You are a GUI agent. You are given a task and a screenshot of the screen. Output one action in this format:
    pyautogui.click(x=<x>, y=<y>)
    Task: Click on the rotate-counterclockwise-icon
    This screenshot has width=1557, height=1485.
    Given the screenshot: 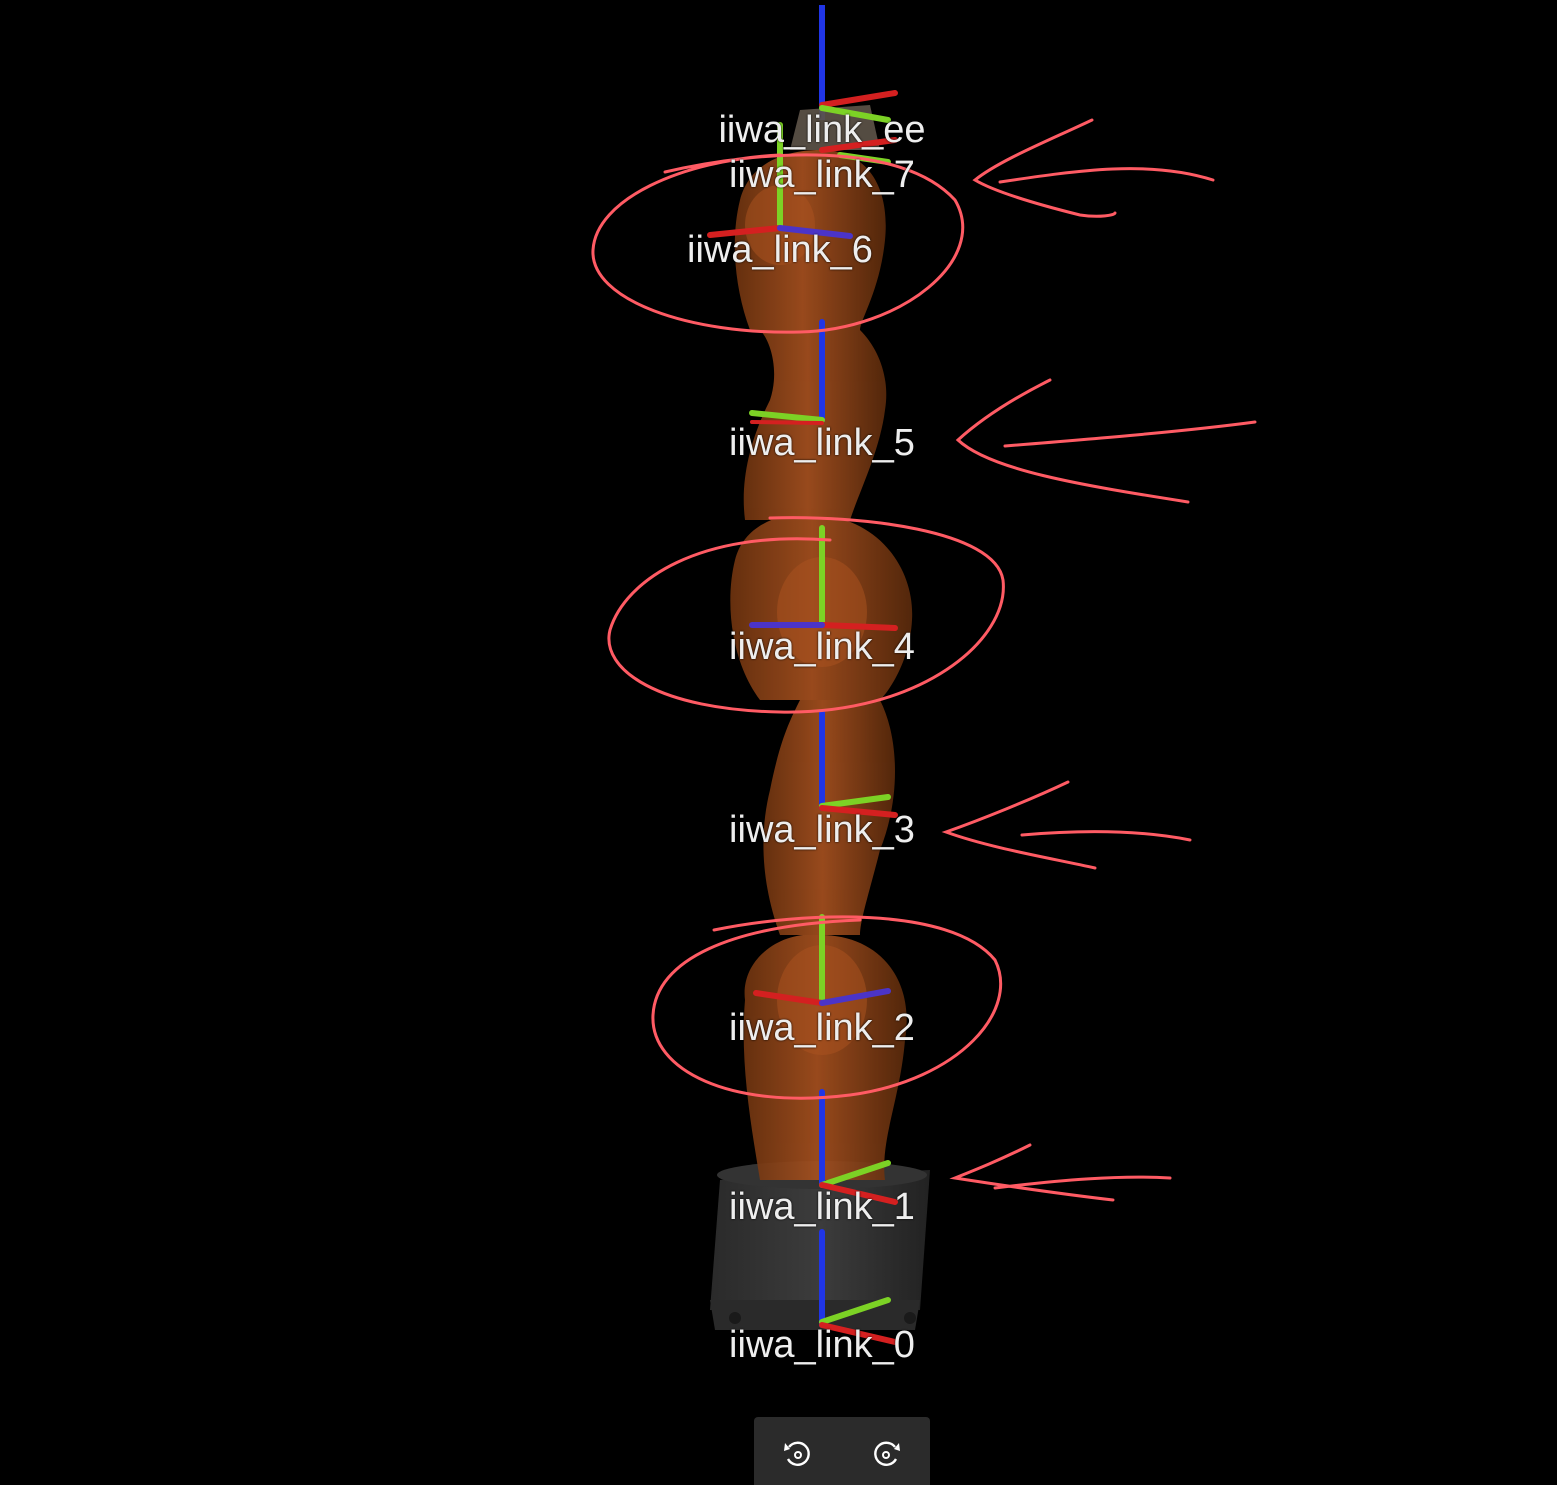 What is the action you would take?
    pyautogui.click(x=797, y=1453)
    